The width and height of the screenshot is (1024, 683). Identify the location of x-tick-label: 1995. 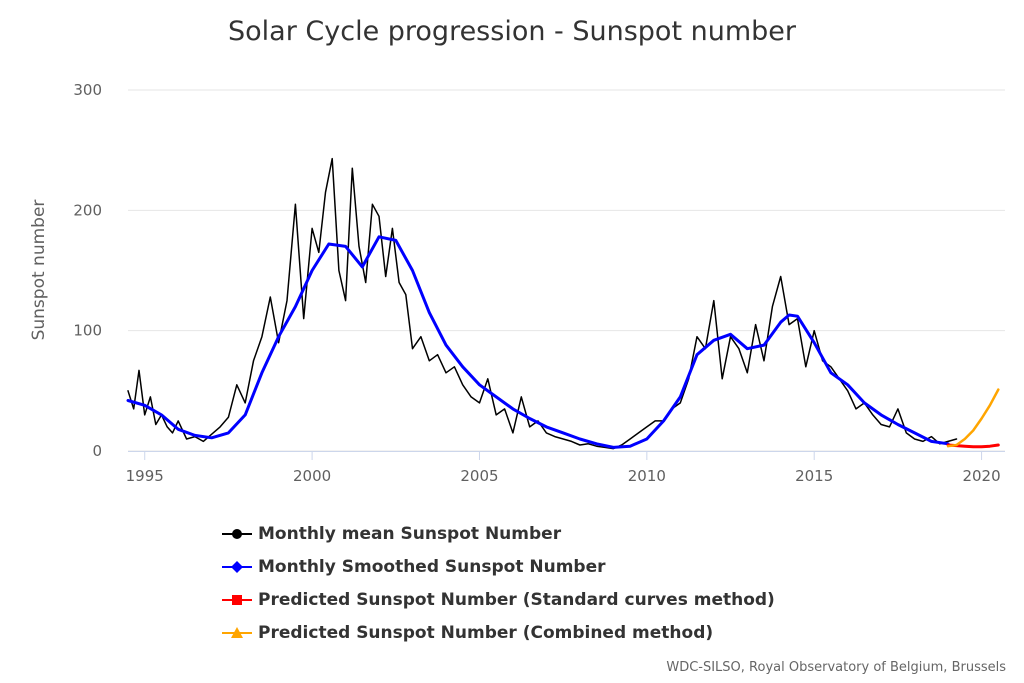
(145, 476).